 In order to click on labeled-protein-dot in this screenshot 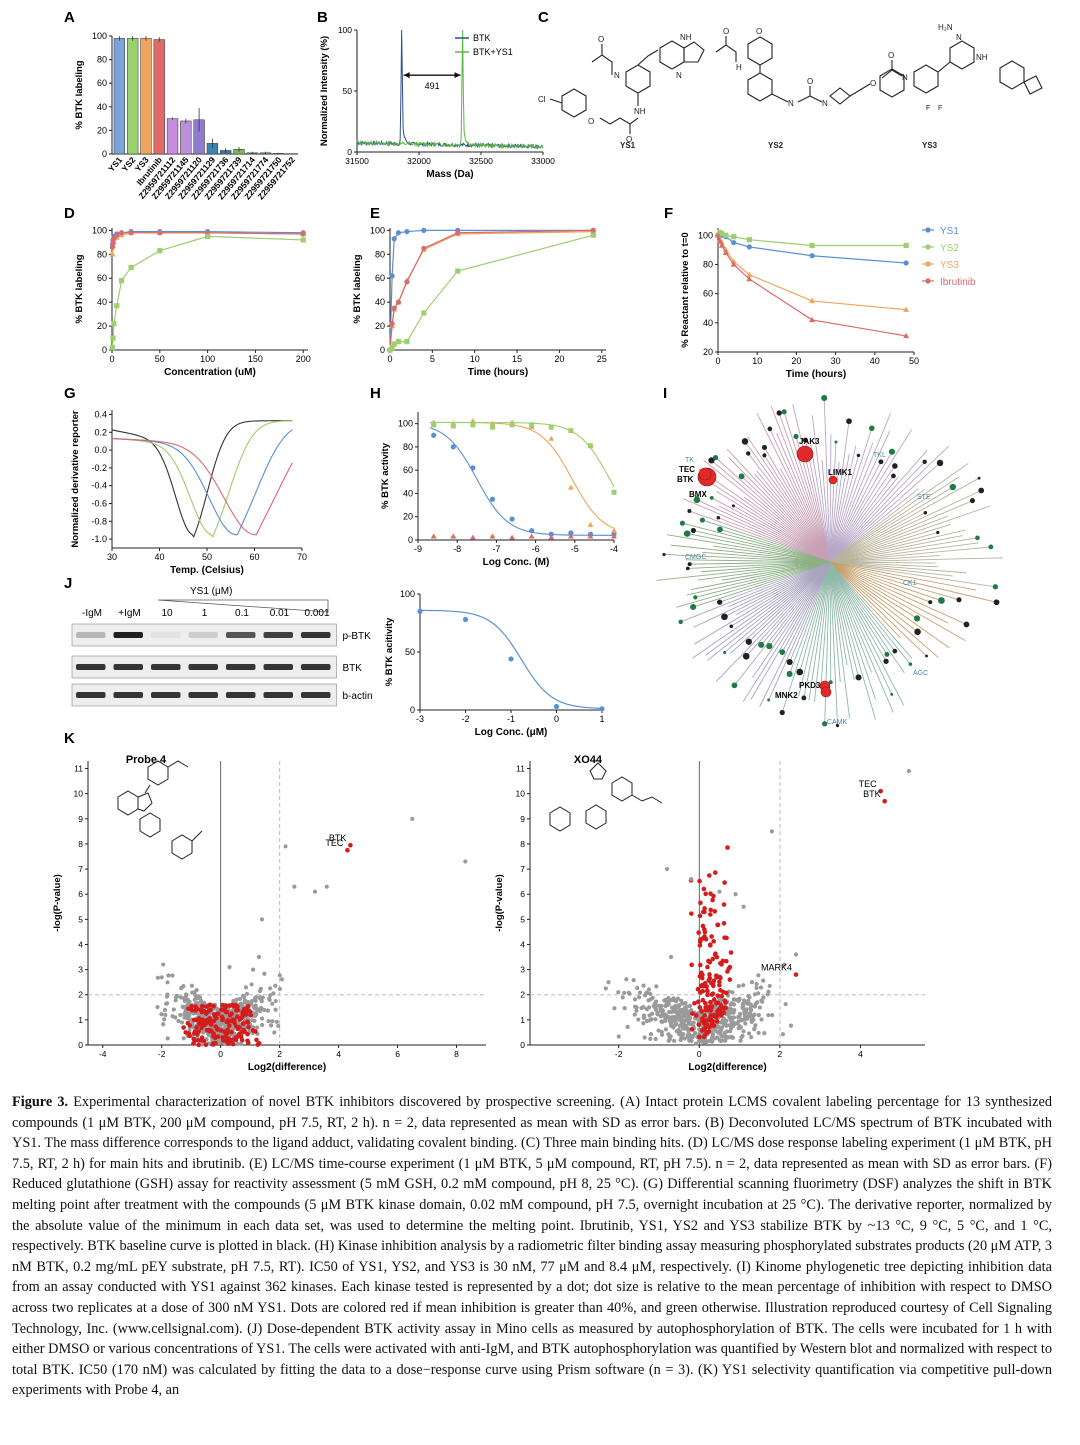, I will do `click(350, 845)`.